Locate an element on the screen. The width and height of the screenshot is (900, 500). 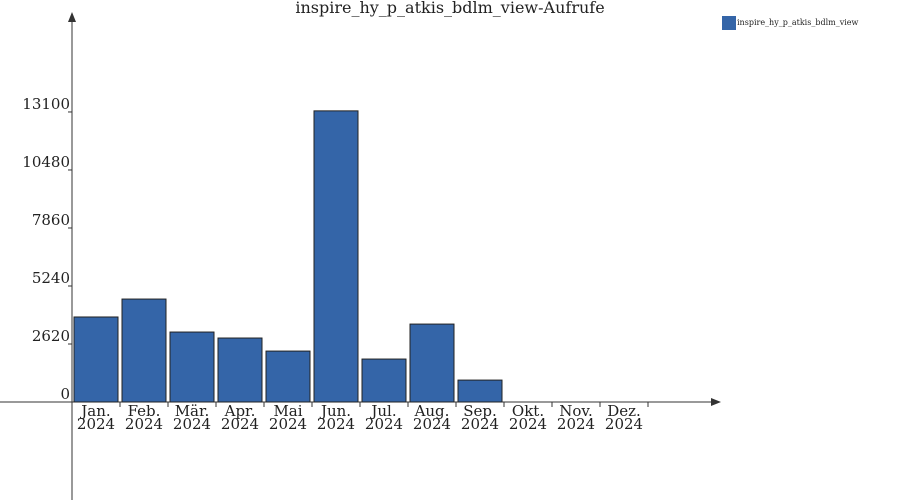
y-axis-arrow is located at coordinates (72, 17).